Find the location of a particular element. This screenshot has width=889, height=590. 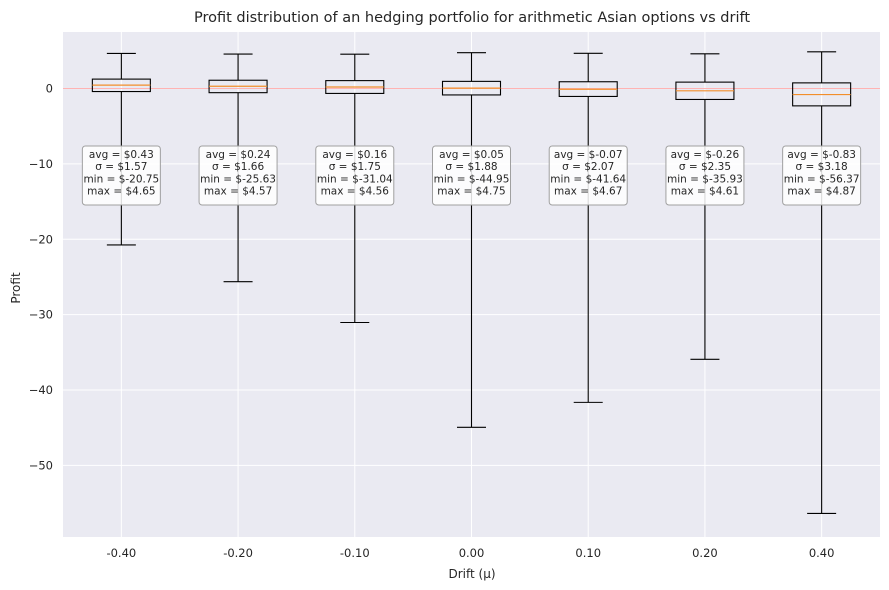

stats-line: min = $-20.75 is located at coordinates (121, 179).